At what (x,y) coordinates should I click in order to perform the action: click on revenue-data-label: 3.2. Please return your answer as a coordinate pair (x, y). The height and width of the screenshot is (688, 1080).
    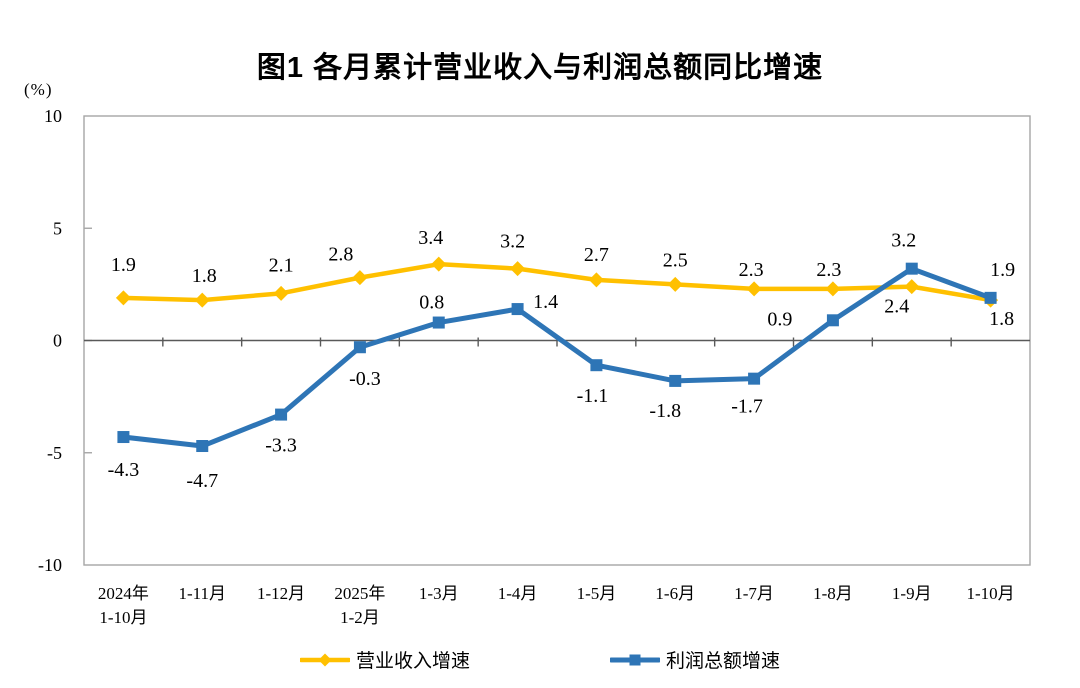
    Looking at the image, I should click on (512, 242).